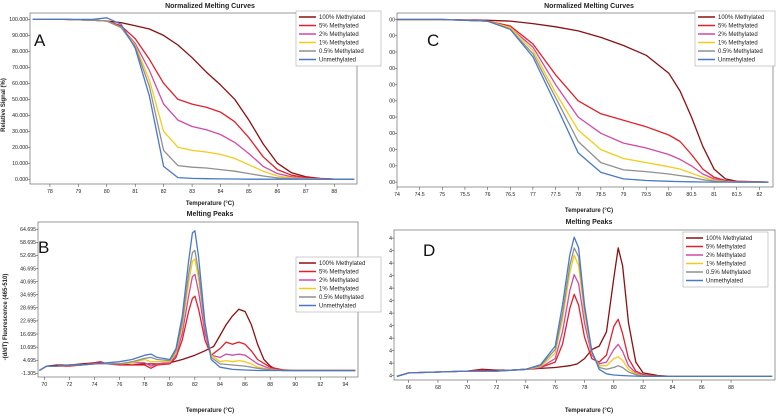 The width and height of the screenshot is (778, 420). What do you see at coordinates (339, 35) in the screenshot?
I see `chart-a-legend-label: 2% Methylated` at bounding box center [339, 35].